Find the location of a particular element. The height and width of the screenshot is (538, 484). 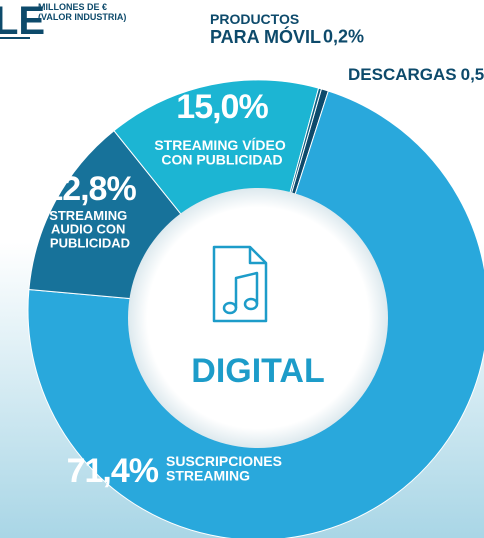

value-label: 0,5% is located at coordinates (472, 74).